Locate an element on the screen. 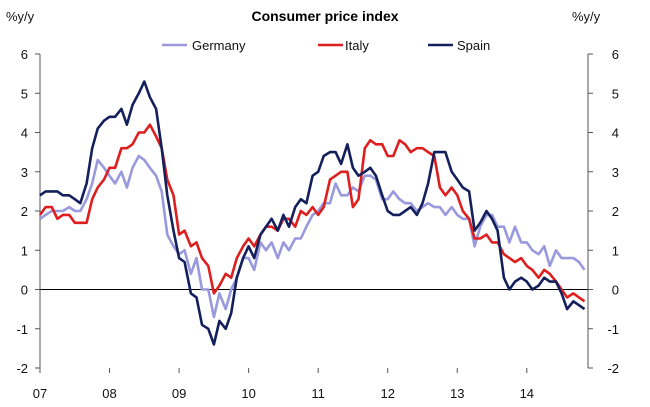 Image resolution: width=650 pixels, height=407 pixels. legend-label-italy: Italy is located at coordinates (357, 45).